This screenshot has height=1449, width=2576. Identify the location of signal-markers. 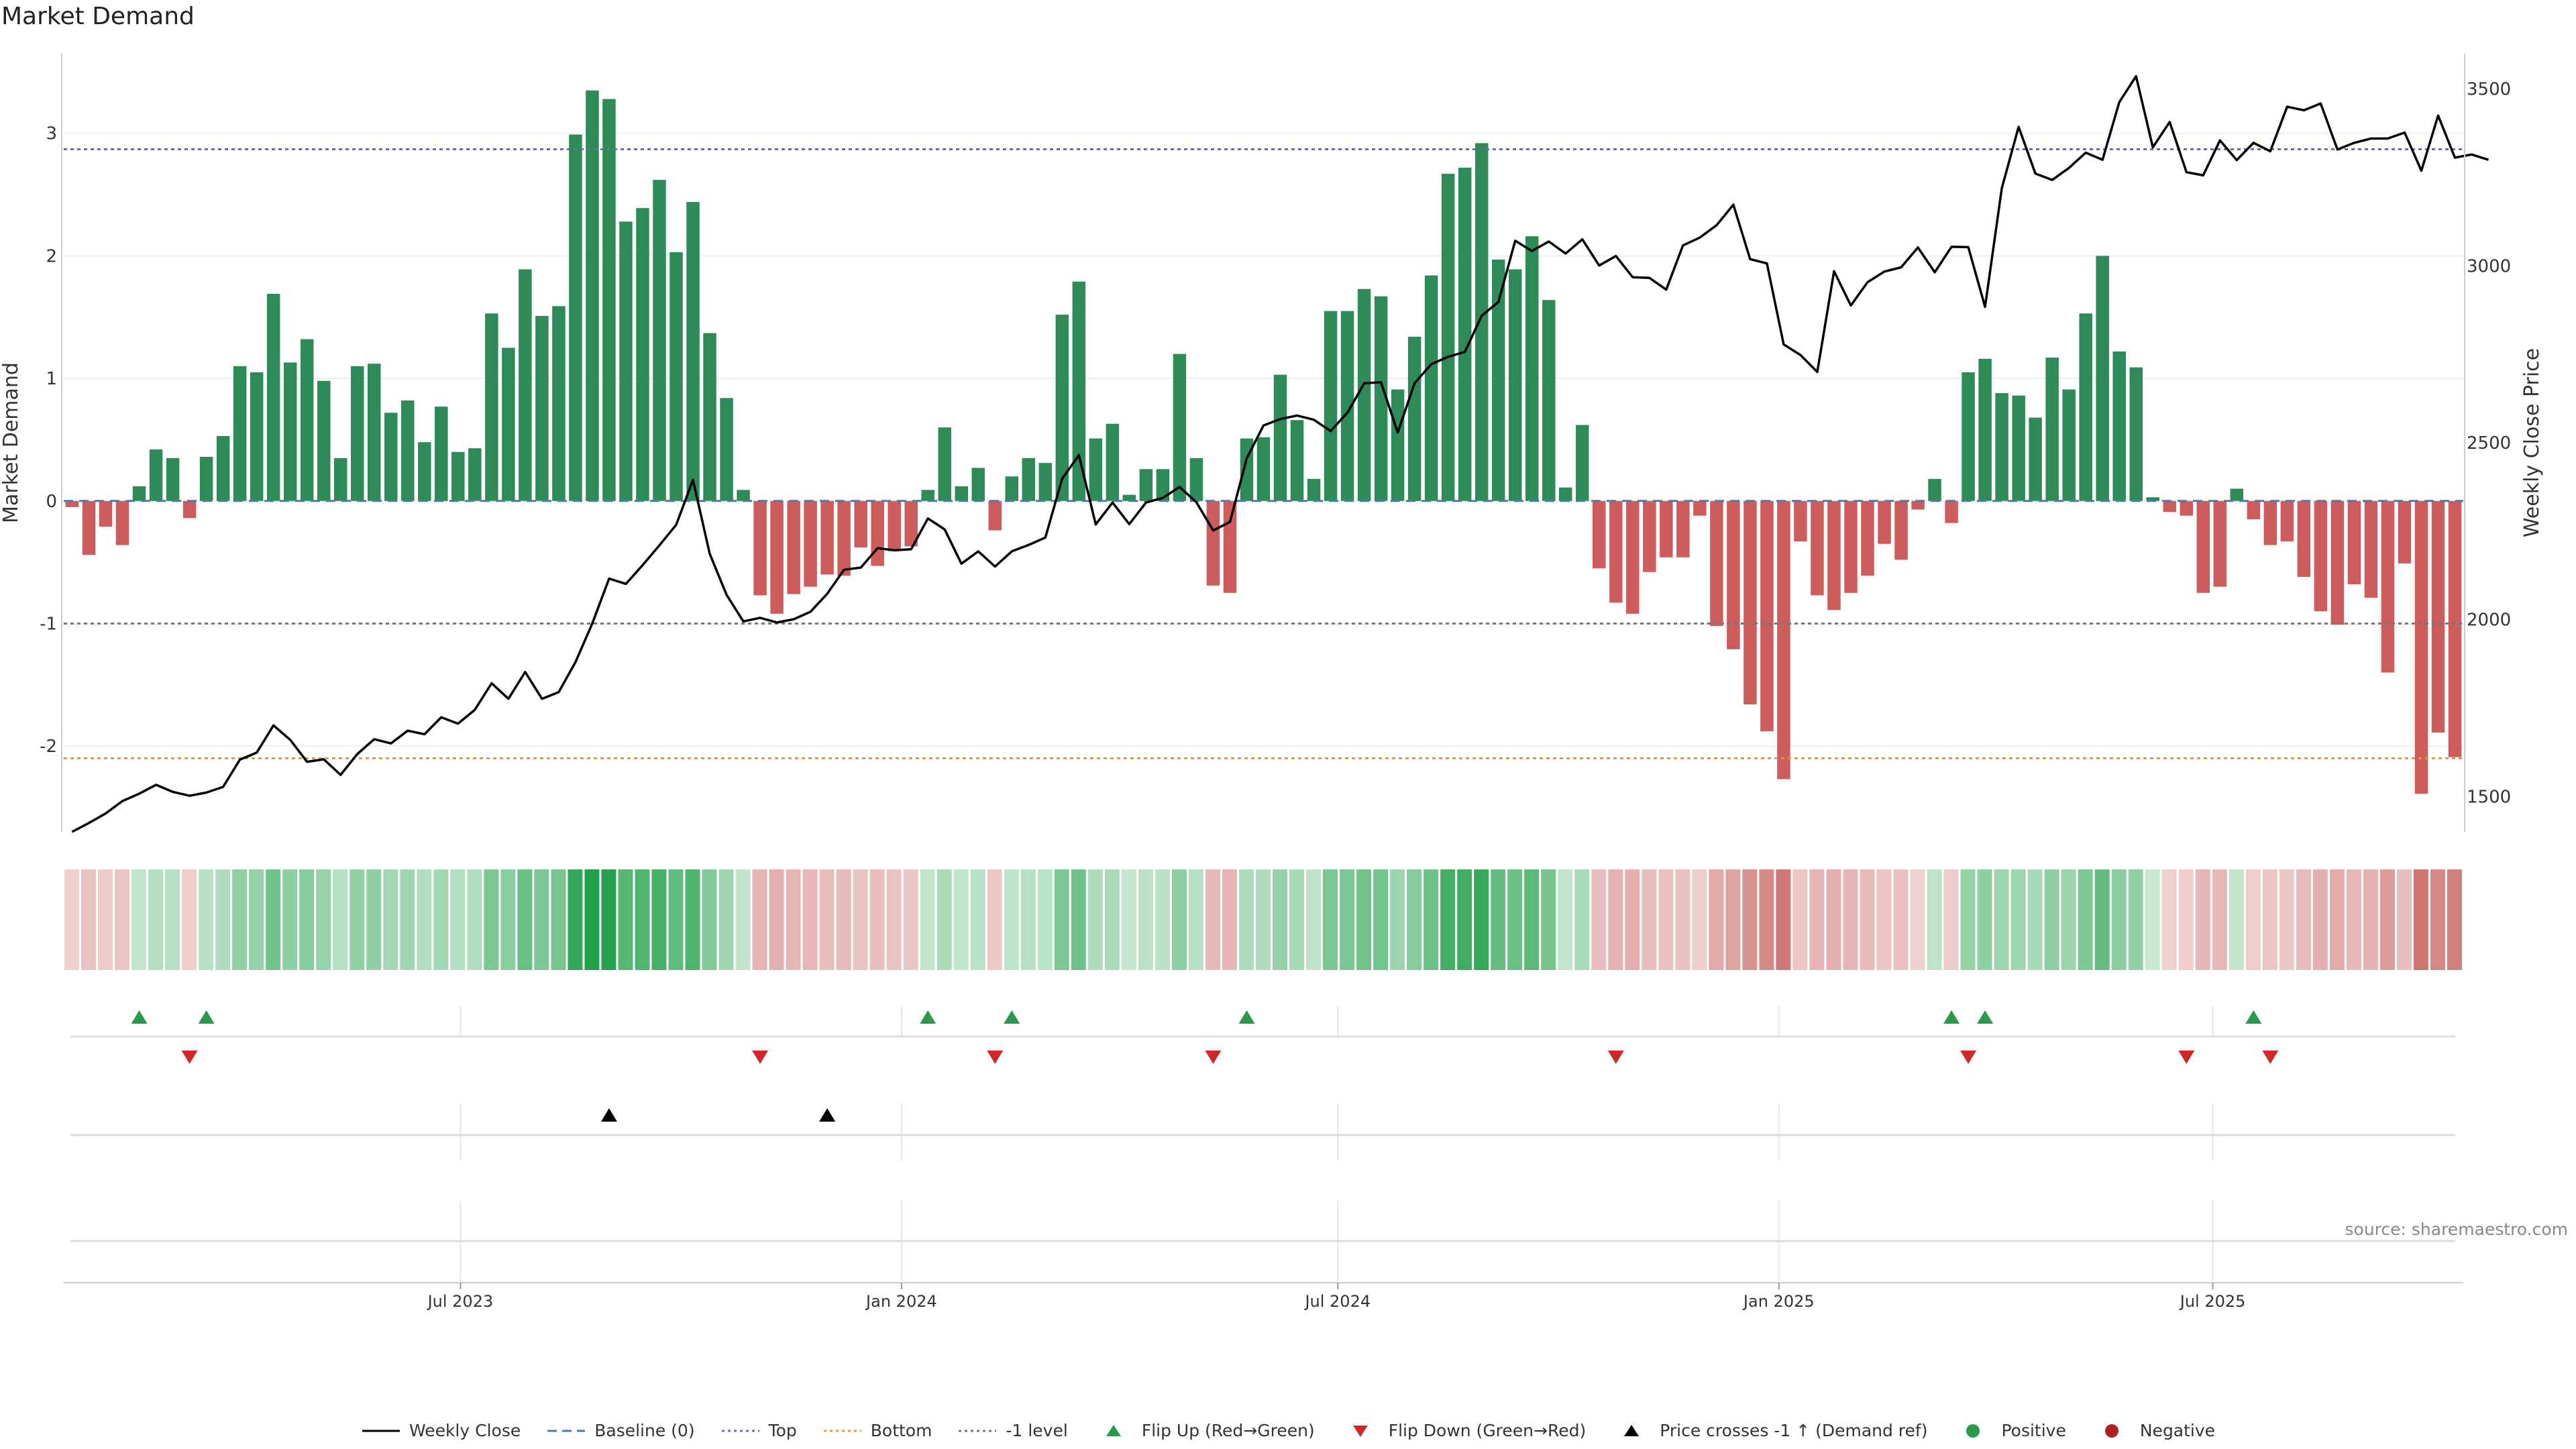
(1205, 1066).